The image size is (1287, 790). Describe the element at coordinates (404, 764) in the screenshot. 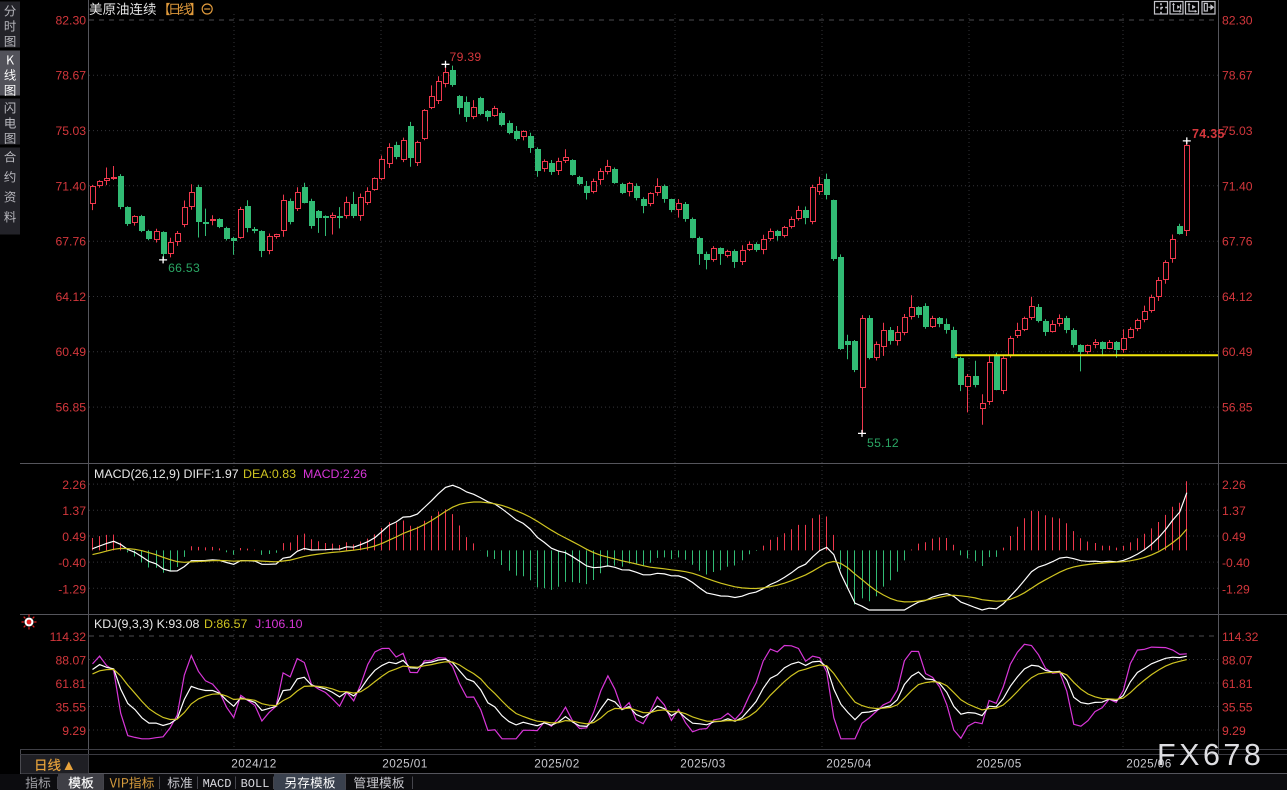

I see `svg-text: 2025/01` at that location.